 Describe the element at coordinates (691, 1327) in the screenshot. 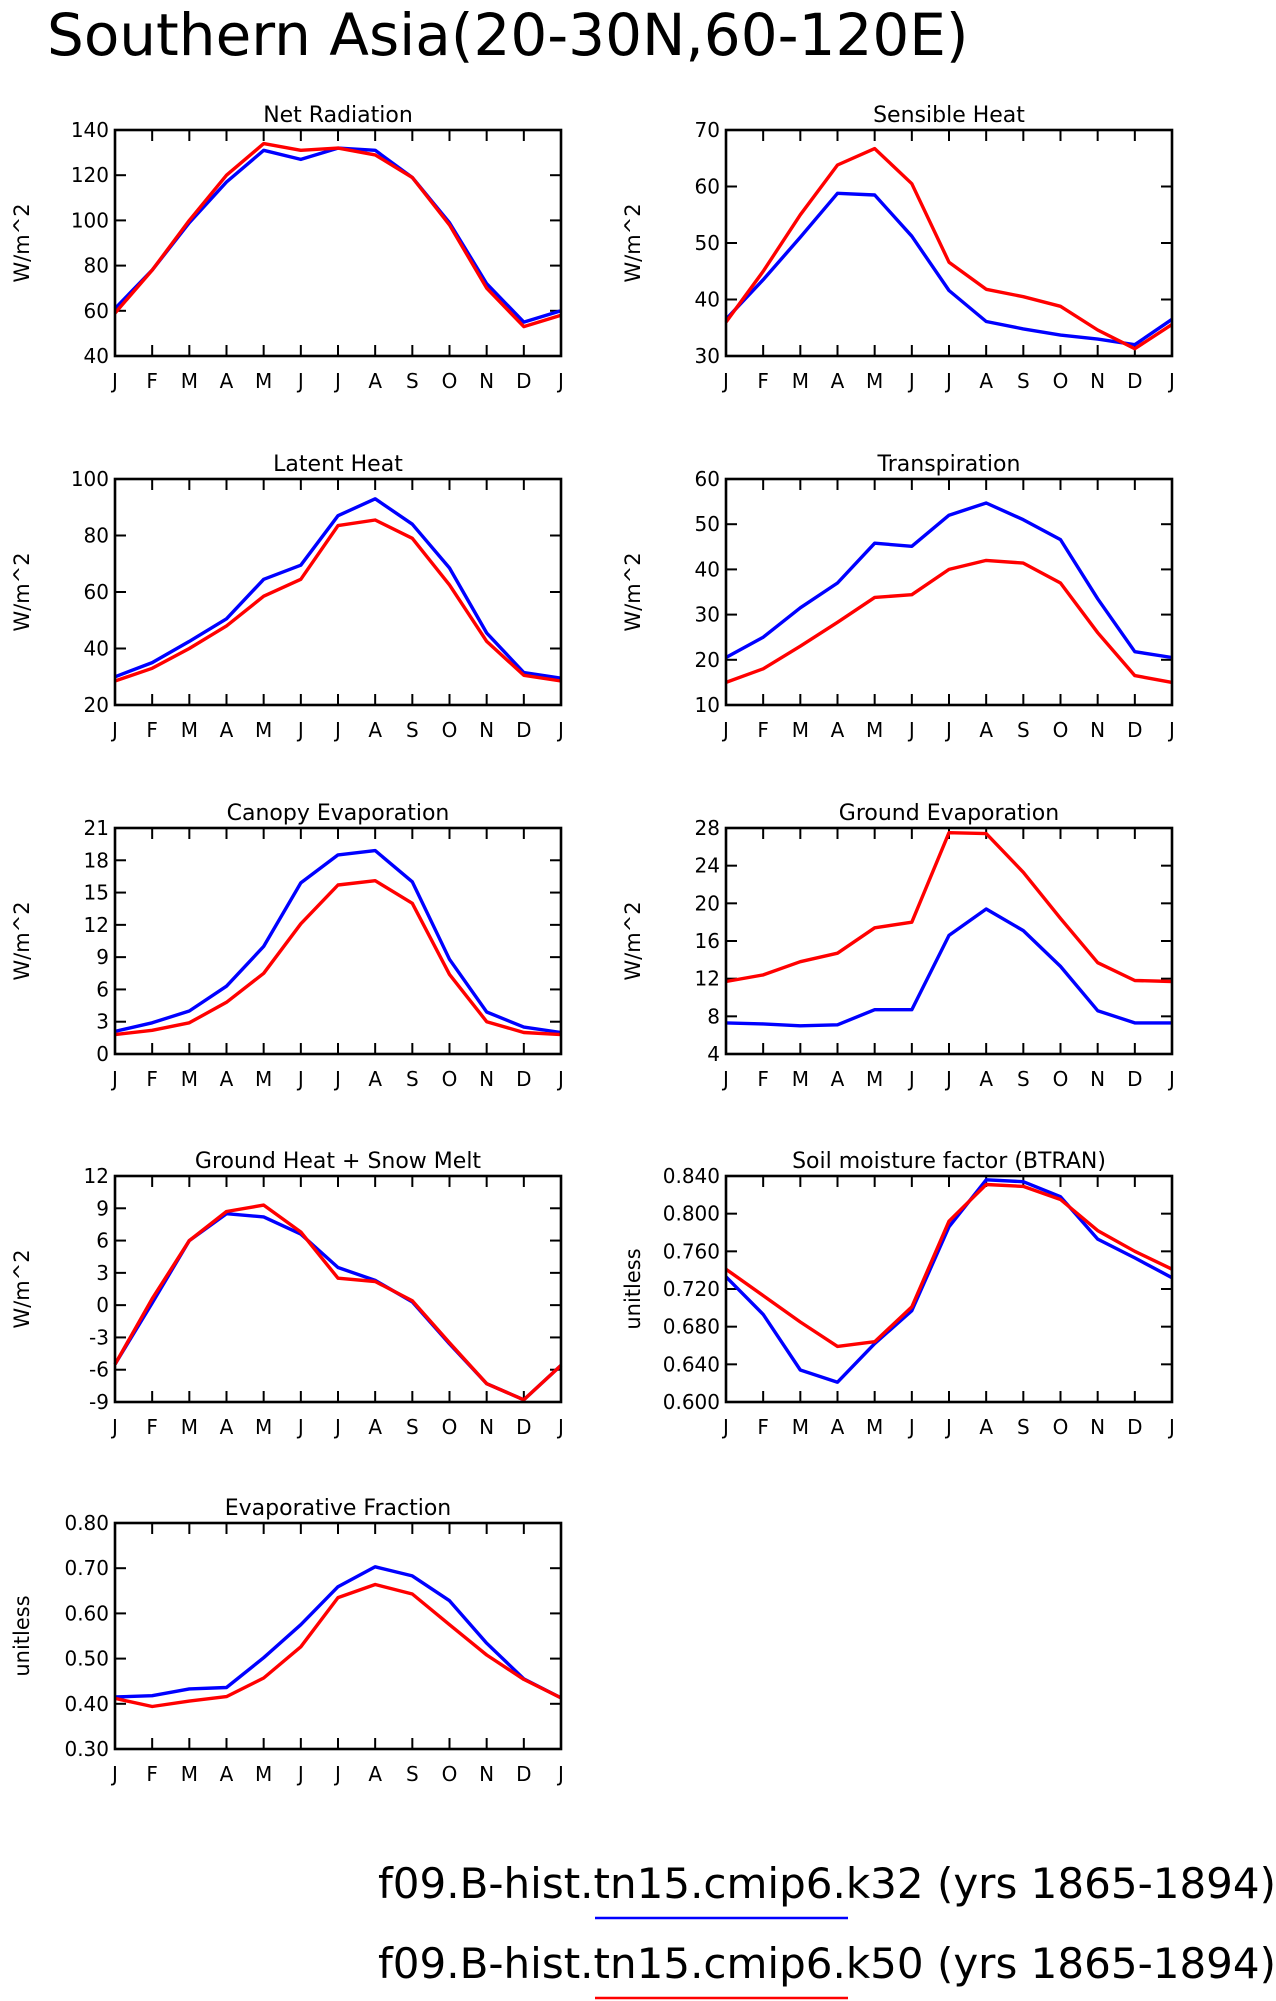

I see `y-tick-label: 0.680` at that location.